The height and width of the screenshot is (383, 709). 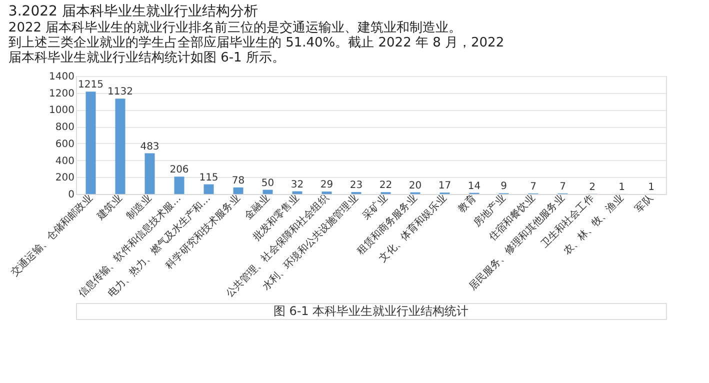 I want to click on data-label: 483, so click(x=150, y=146).